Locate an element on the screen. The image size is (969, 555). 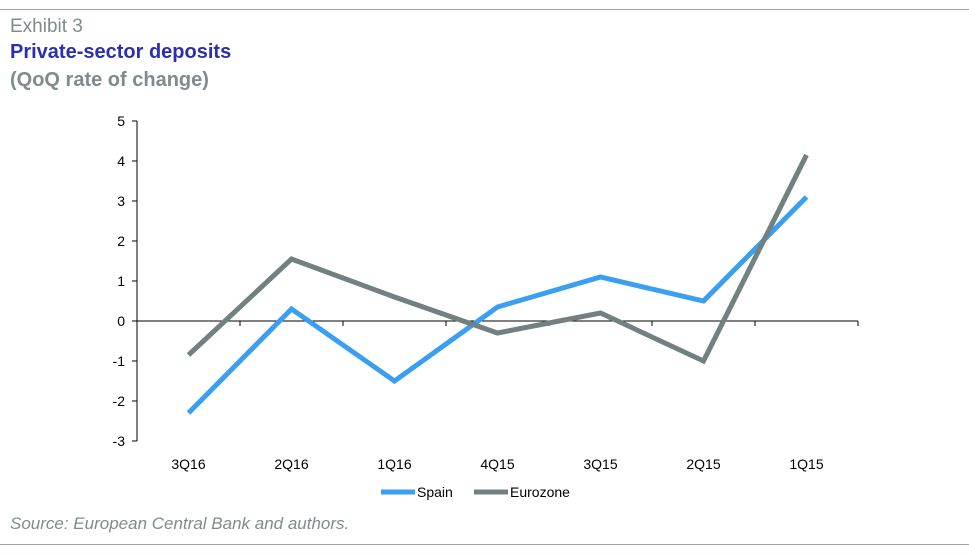
legend-label-spain: Spain is located at coordinates (435, 492).